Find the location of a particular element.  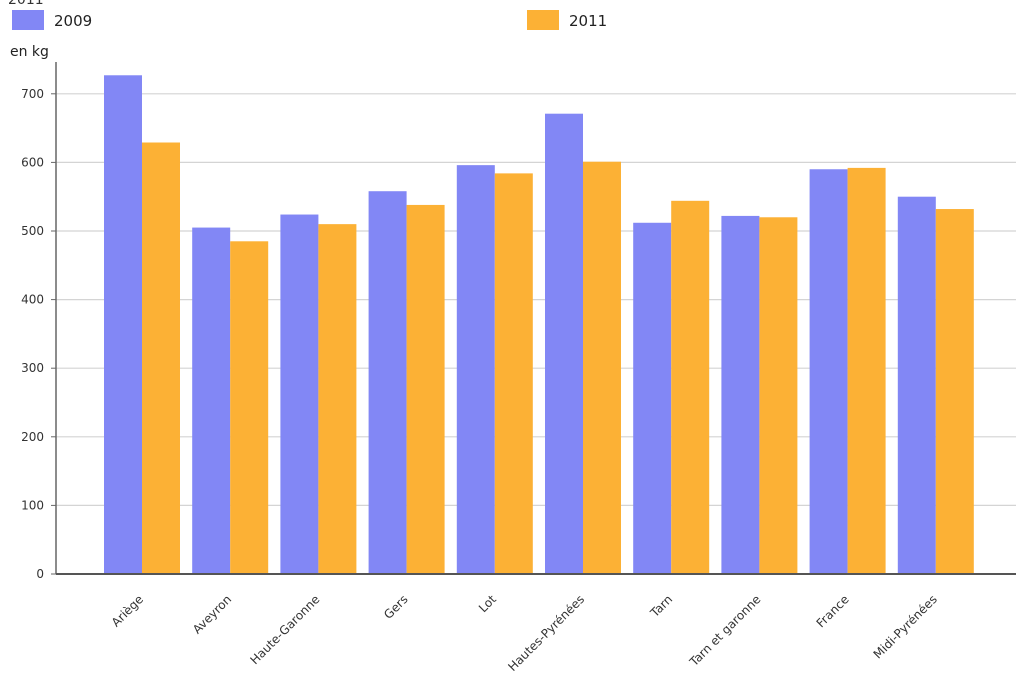

y-tick-label-500: 500 is located at coordinates (32, 231).